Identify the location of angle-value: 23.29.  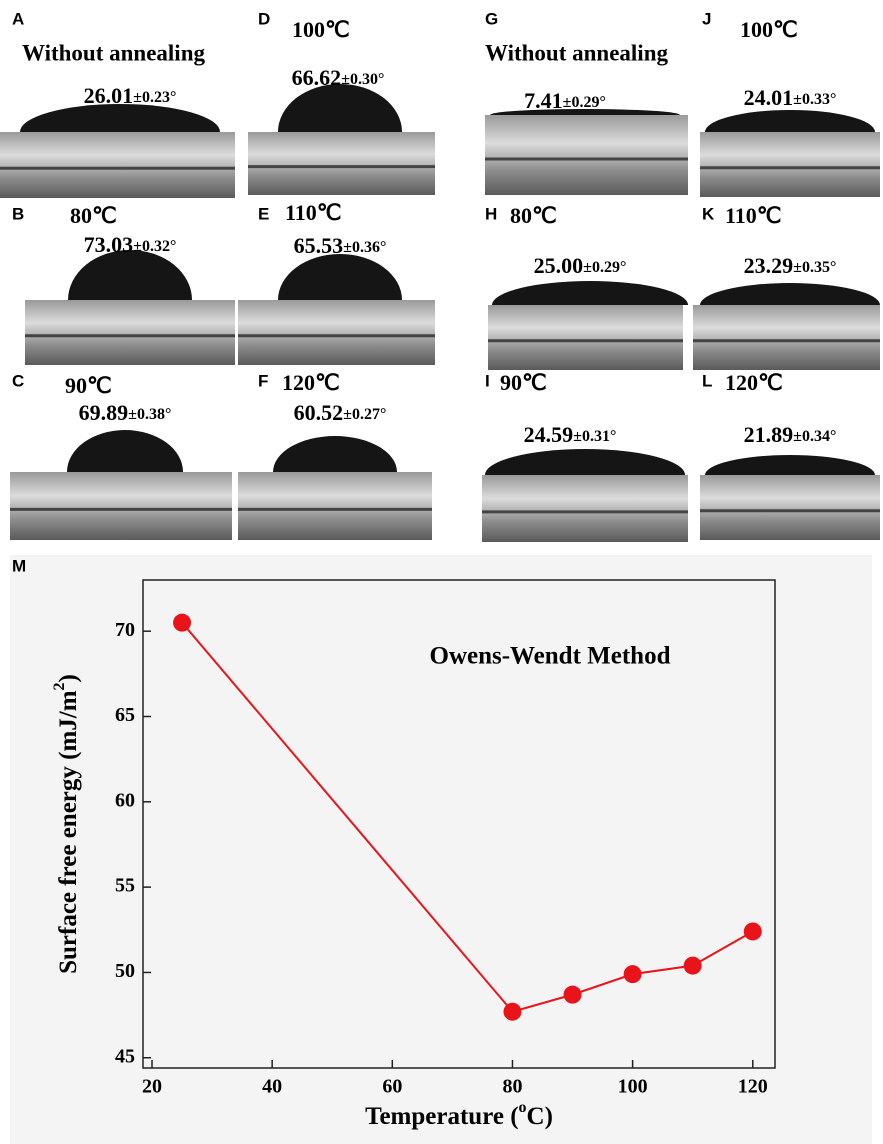
(769, 265).